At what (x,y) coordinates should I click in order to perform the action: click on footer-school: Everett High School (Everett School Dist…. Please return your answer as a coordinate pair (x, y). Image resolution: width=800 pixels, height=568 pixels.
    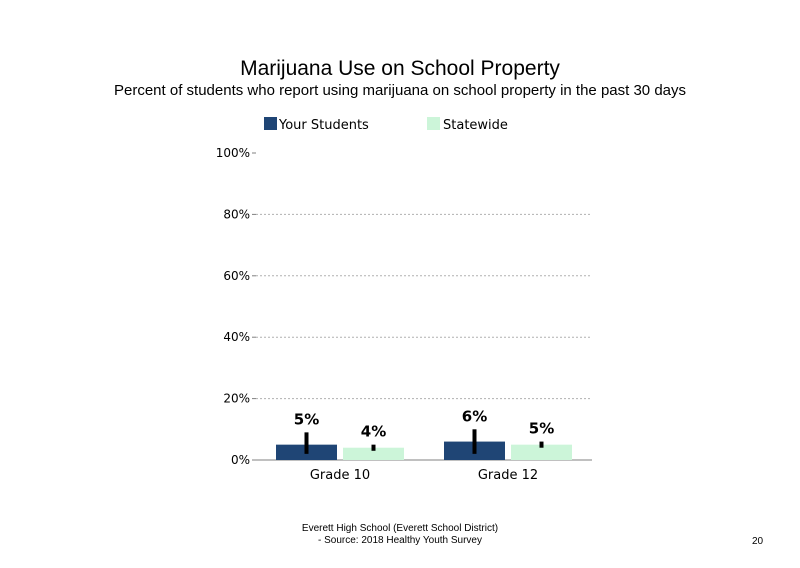
    Looking at the image, I should click on (400, 528).